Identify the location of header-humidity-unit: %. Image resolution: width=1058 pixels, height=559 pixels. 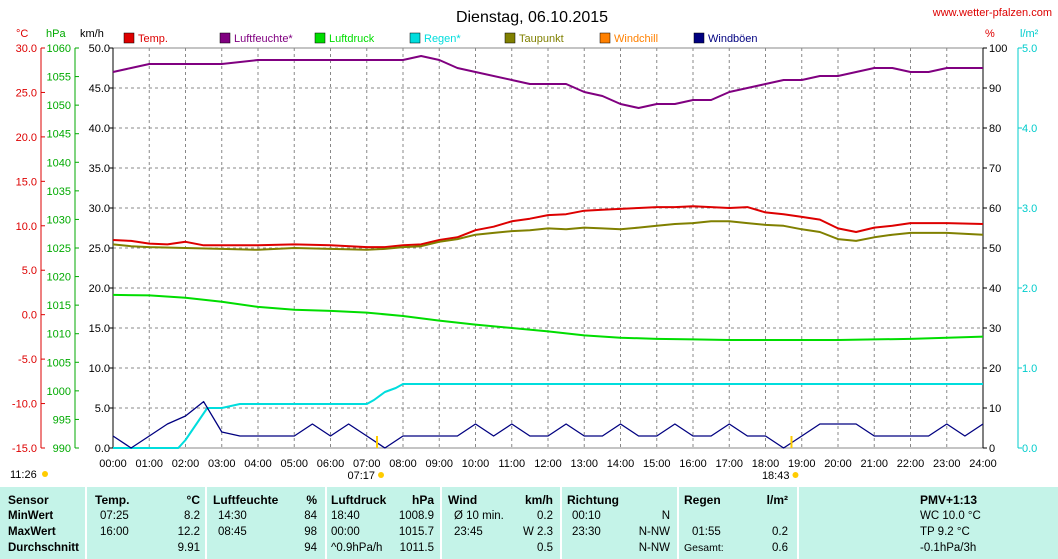
(311, 500).